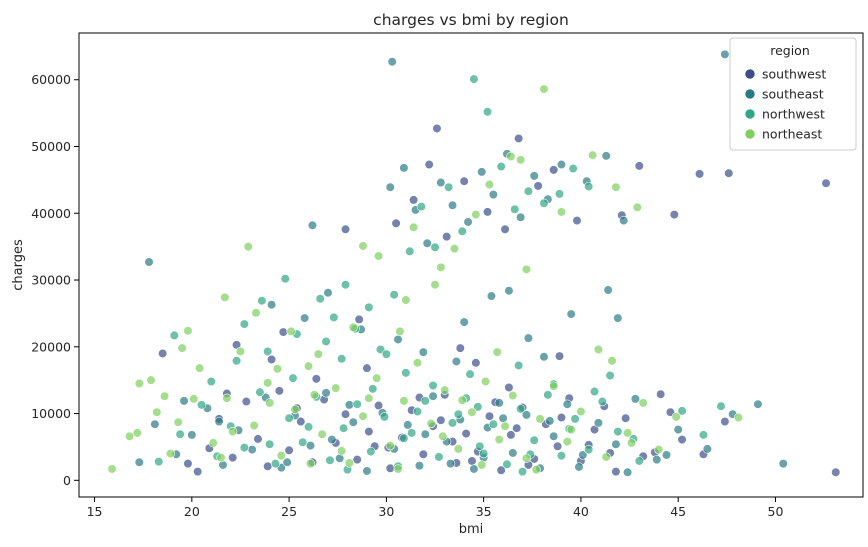 The width and height of the screenshot is (868, 547). Describe the element at coordinates (51, 346) in the screenshot. I see `y-tick-label: 20000` at that location.